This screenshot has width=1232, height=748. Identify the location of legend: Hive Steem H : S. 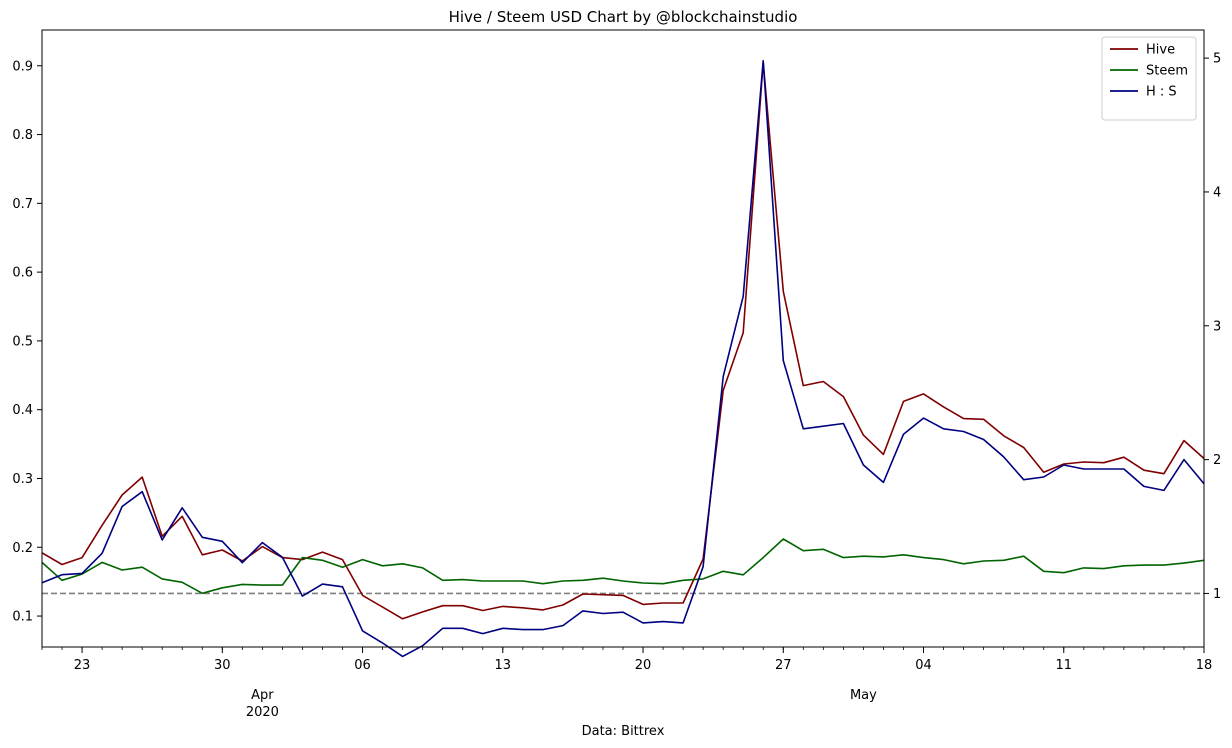
(1149, 78).